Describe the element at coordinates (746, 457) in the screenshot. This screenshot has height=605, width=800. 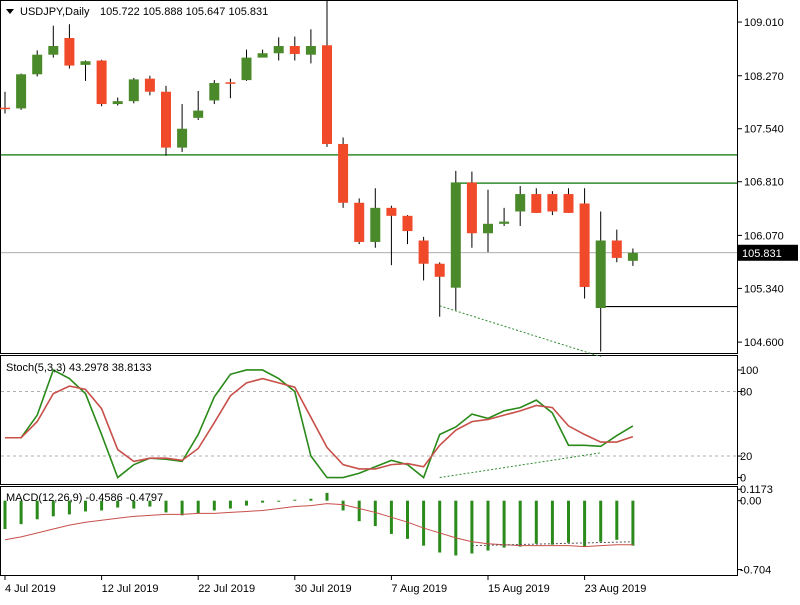
I see `stoch-tick-label: 20` at that location.